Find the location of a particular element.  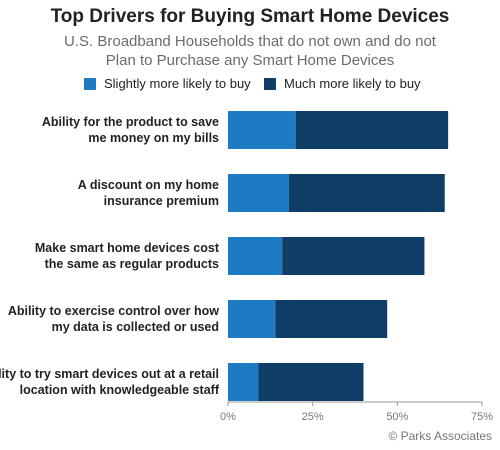

subtitle-line-2: Plan to Purchase any Smart Home Devices is located at coordinates (250, 60).